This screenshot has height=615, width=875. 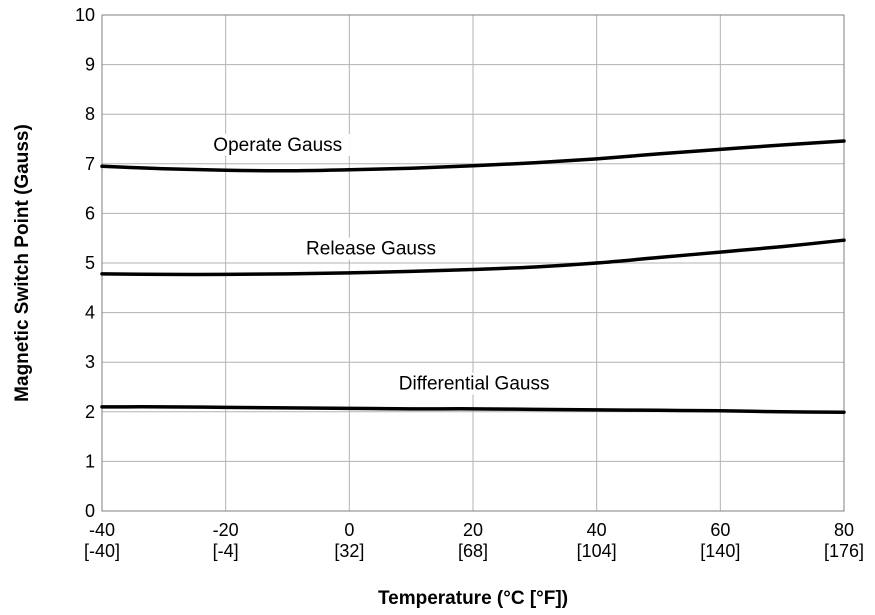 What do you see at coordinates (473, 257) in the screenshot?
I see `series-line-release-gauss` at bounding box center [473, 257].